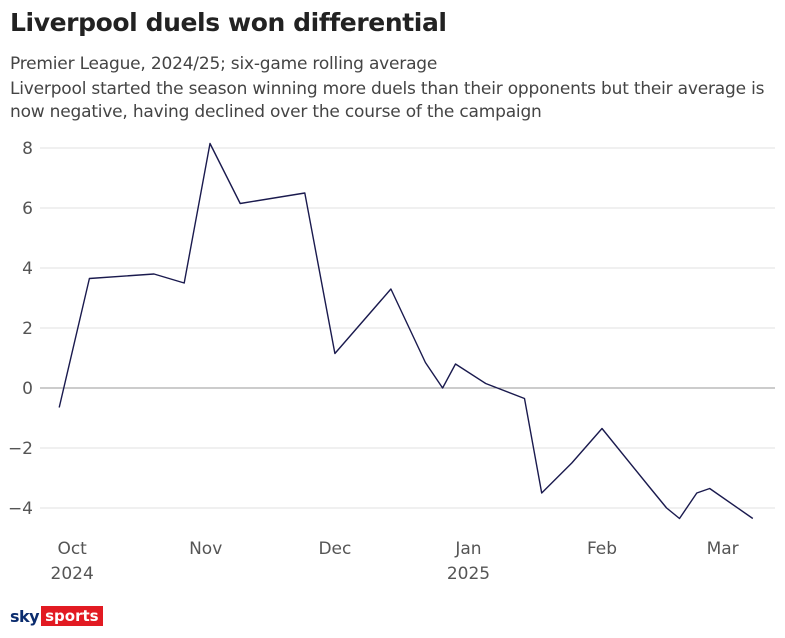 The height and width of the screenshot is (638, 785). I want to click on y-tick-label: −2, so click(20, 449).